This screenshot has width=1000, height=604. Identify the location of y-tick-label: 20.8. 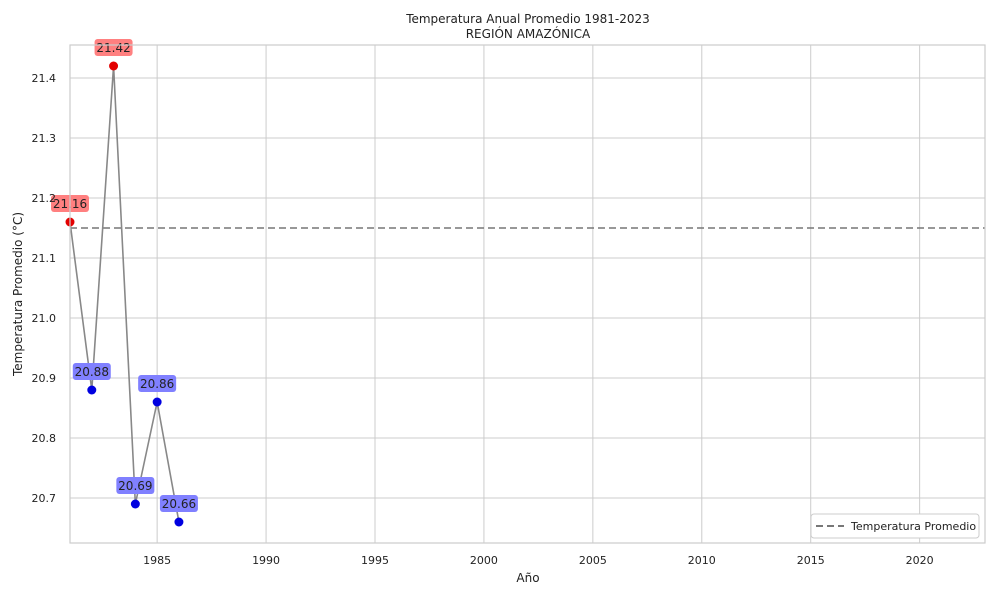
(44, 438).